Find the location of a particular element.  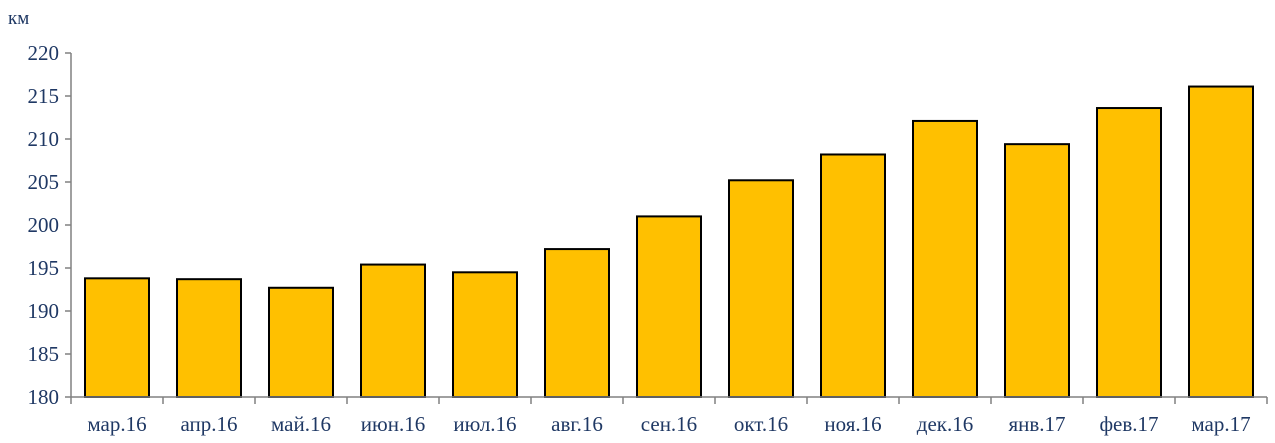

y-tick-label: 180 is located at coordinates (44, 397).